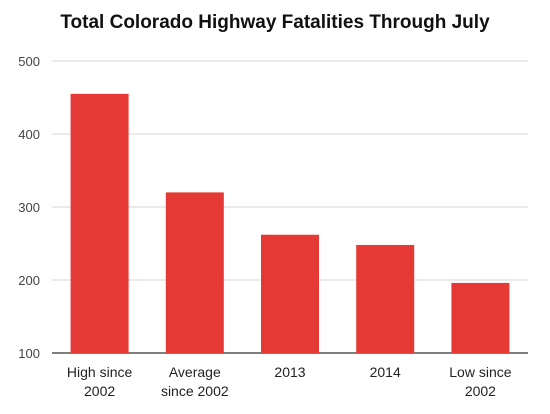 This screenshot has height=414, width=550. I want to click on y-tick-label: 300, so click(29, 207).